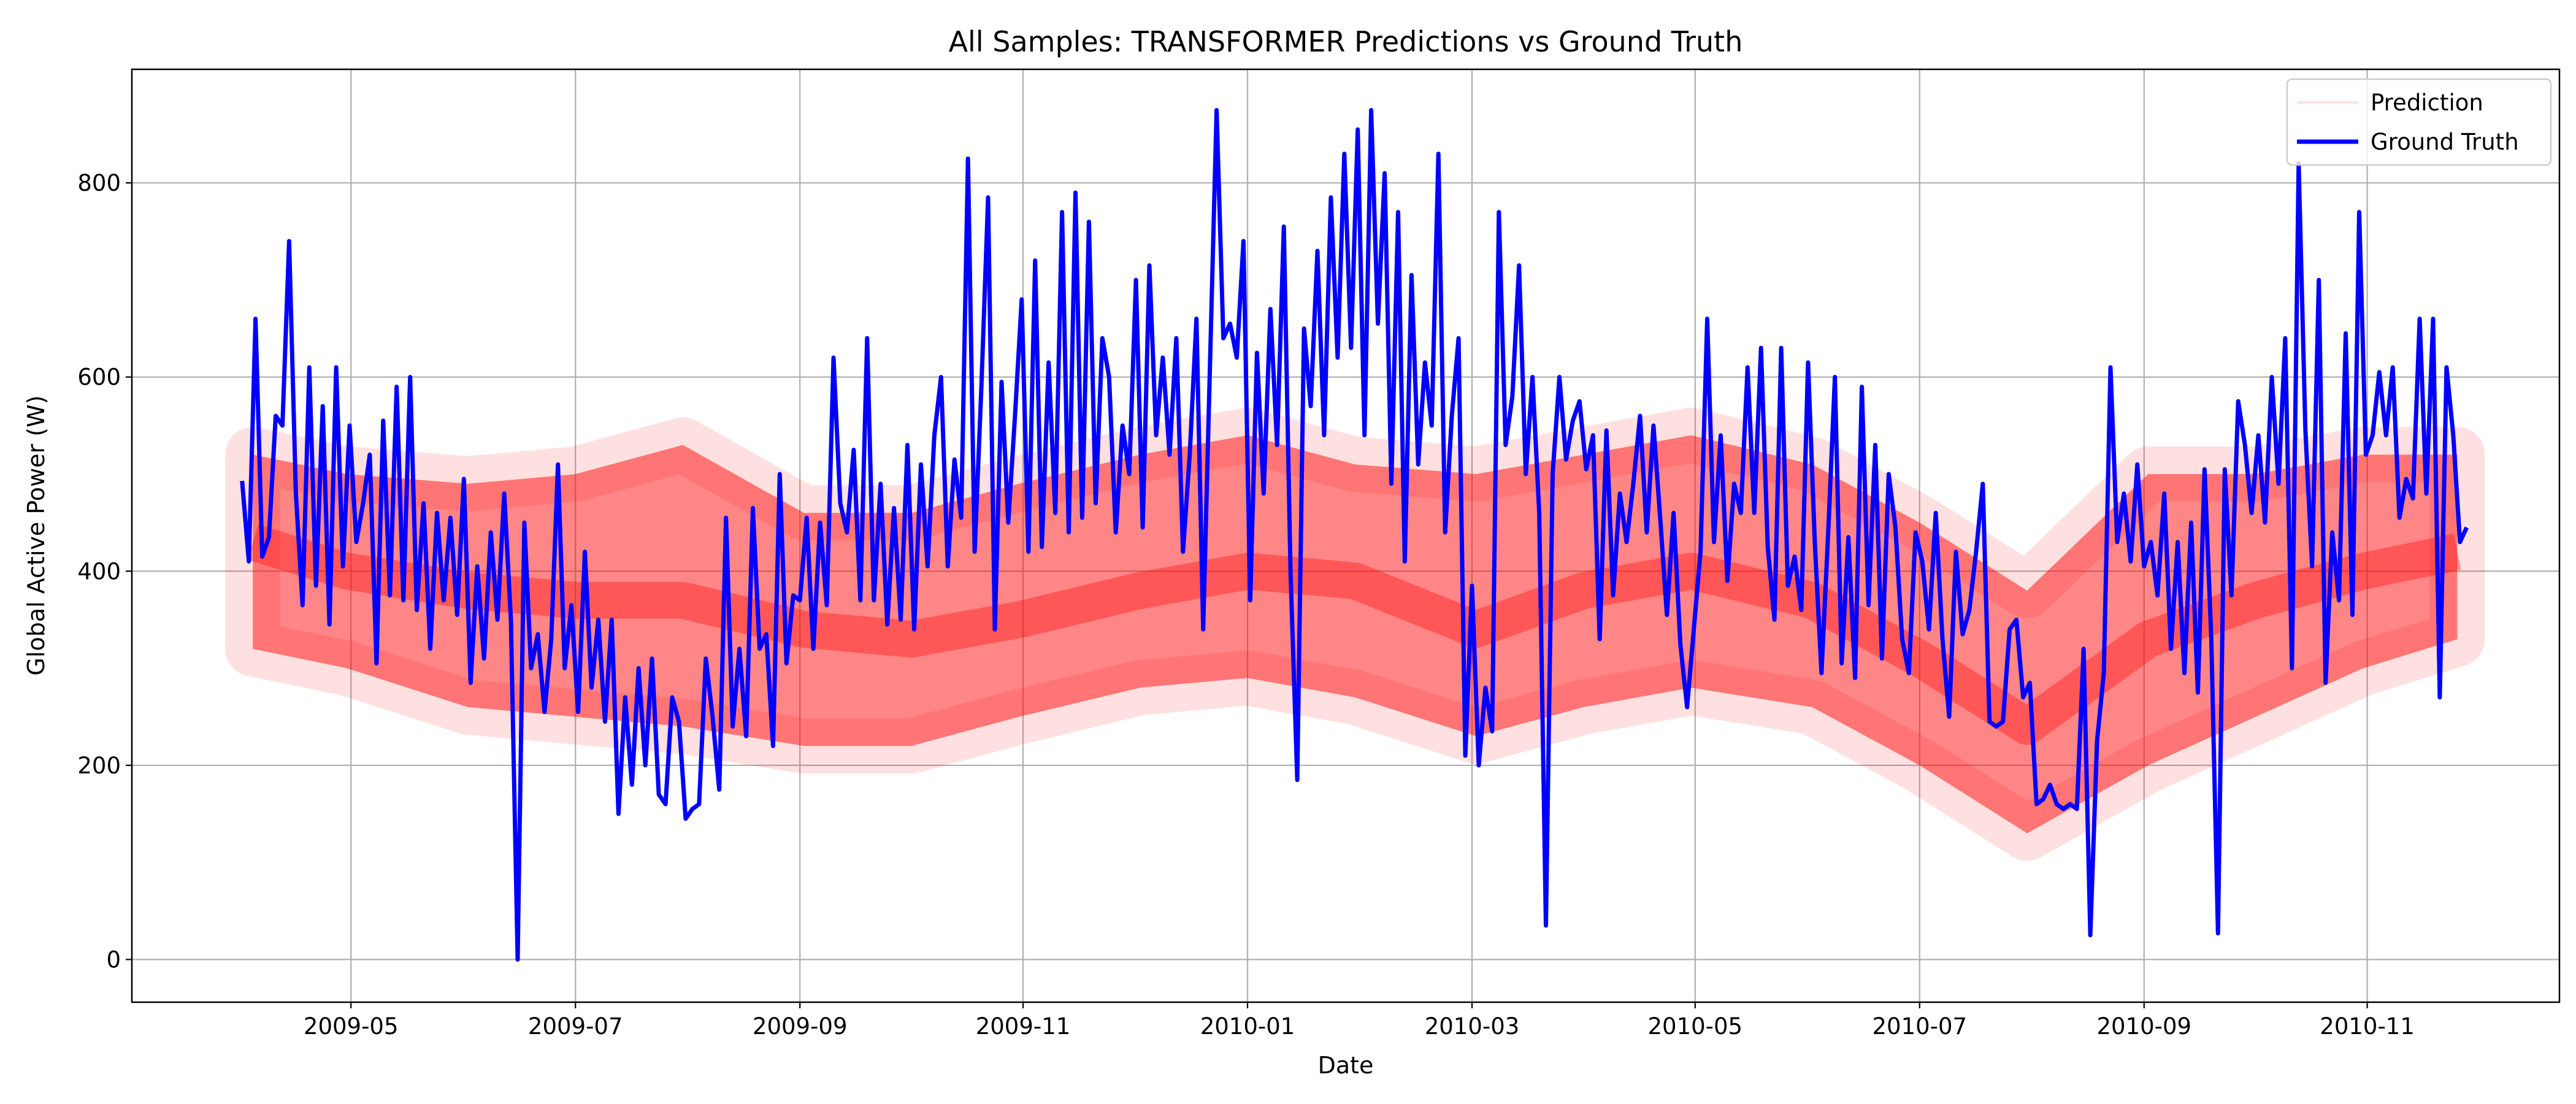  Describe the element at coordinates (99, 766) in the screenshot. I see `y-tick-label: 200` at that location.